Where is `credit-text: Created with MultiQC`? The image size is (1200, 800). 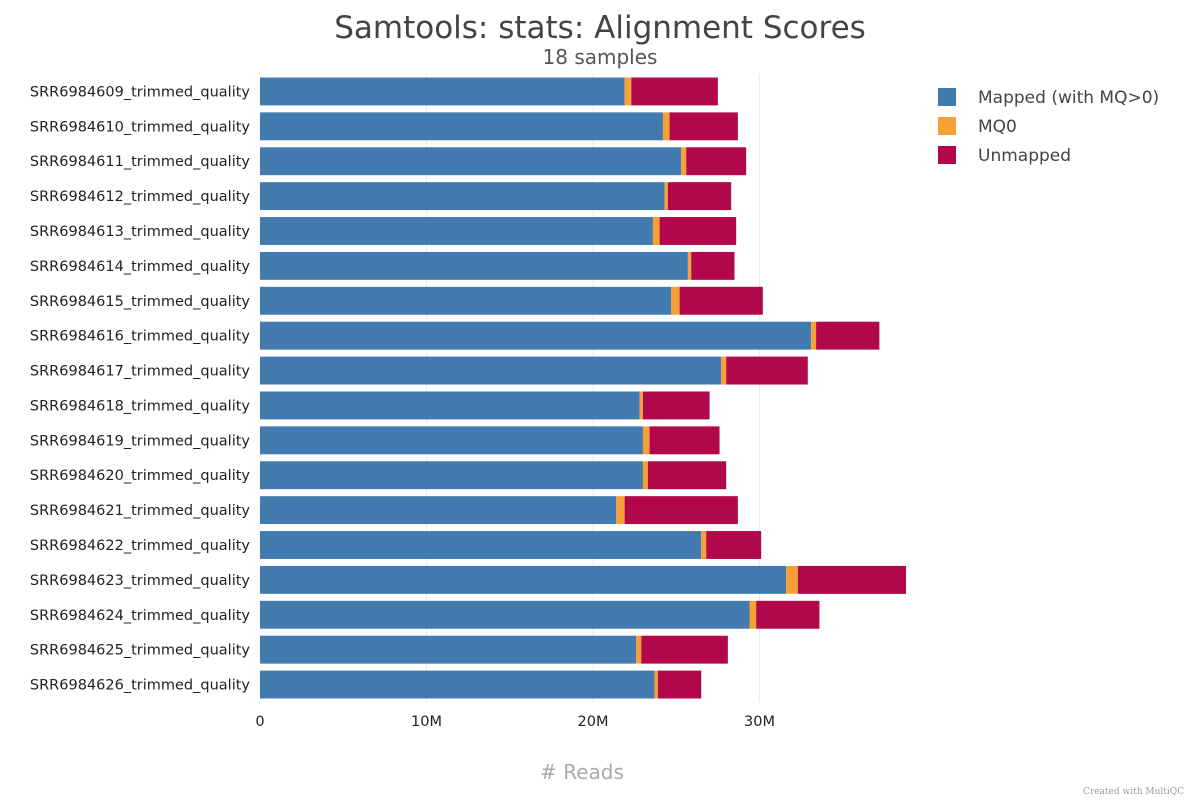 credit-text: Created with MultiQC is located at coordinates (1133, 792).